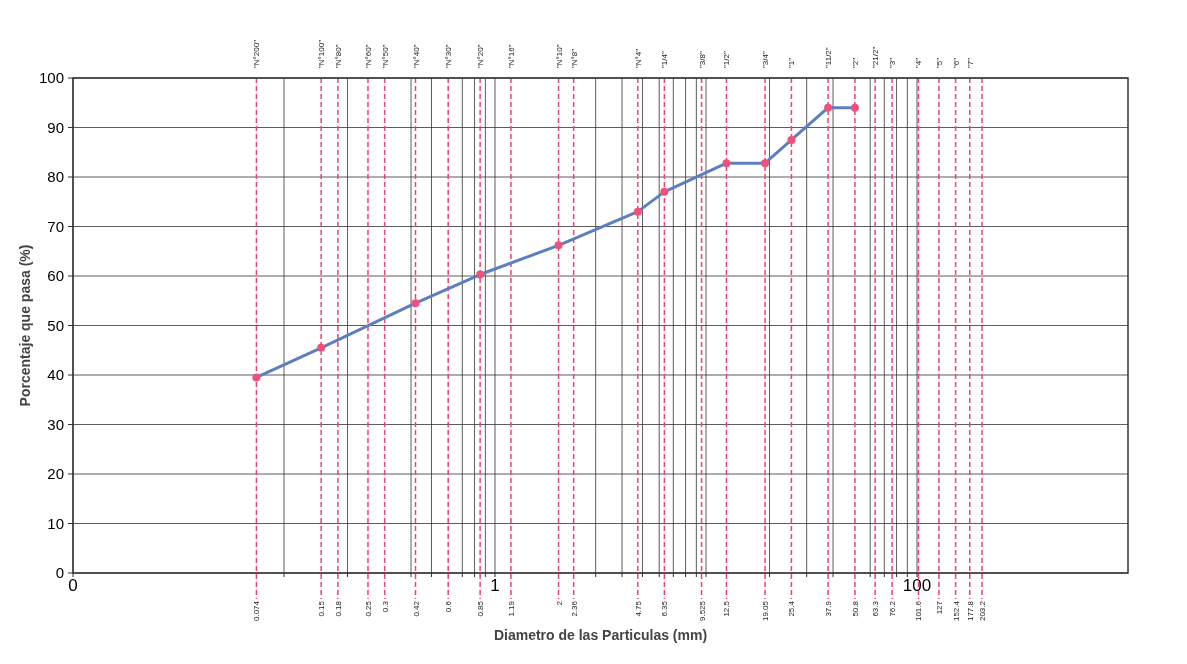 Image resolution: width=1187 pixels, height=664 pixels. I want to click on text: "N°100", so click(322, 53).